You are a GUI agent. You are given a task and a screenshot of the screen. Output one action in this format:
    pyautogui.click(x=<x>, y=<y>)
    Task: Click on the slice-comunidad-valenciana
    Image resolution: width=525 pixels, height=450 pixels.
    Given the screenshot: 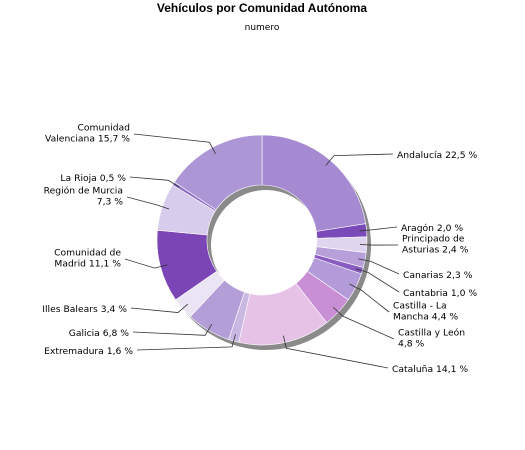 What is the action you would take?
    pyautogui.click(x=218, y=172)
    